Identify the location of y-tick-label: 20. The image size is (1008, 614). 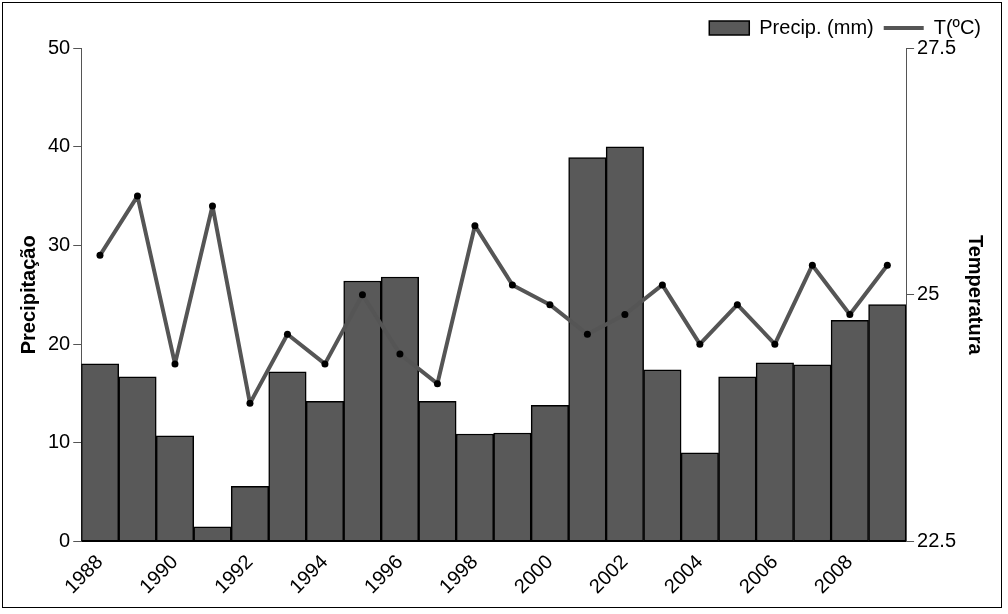
(59, 342).